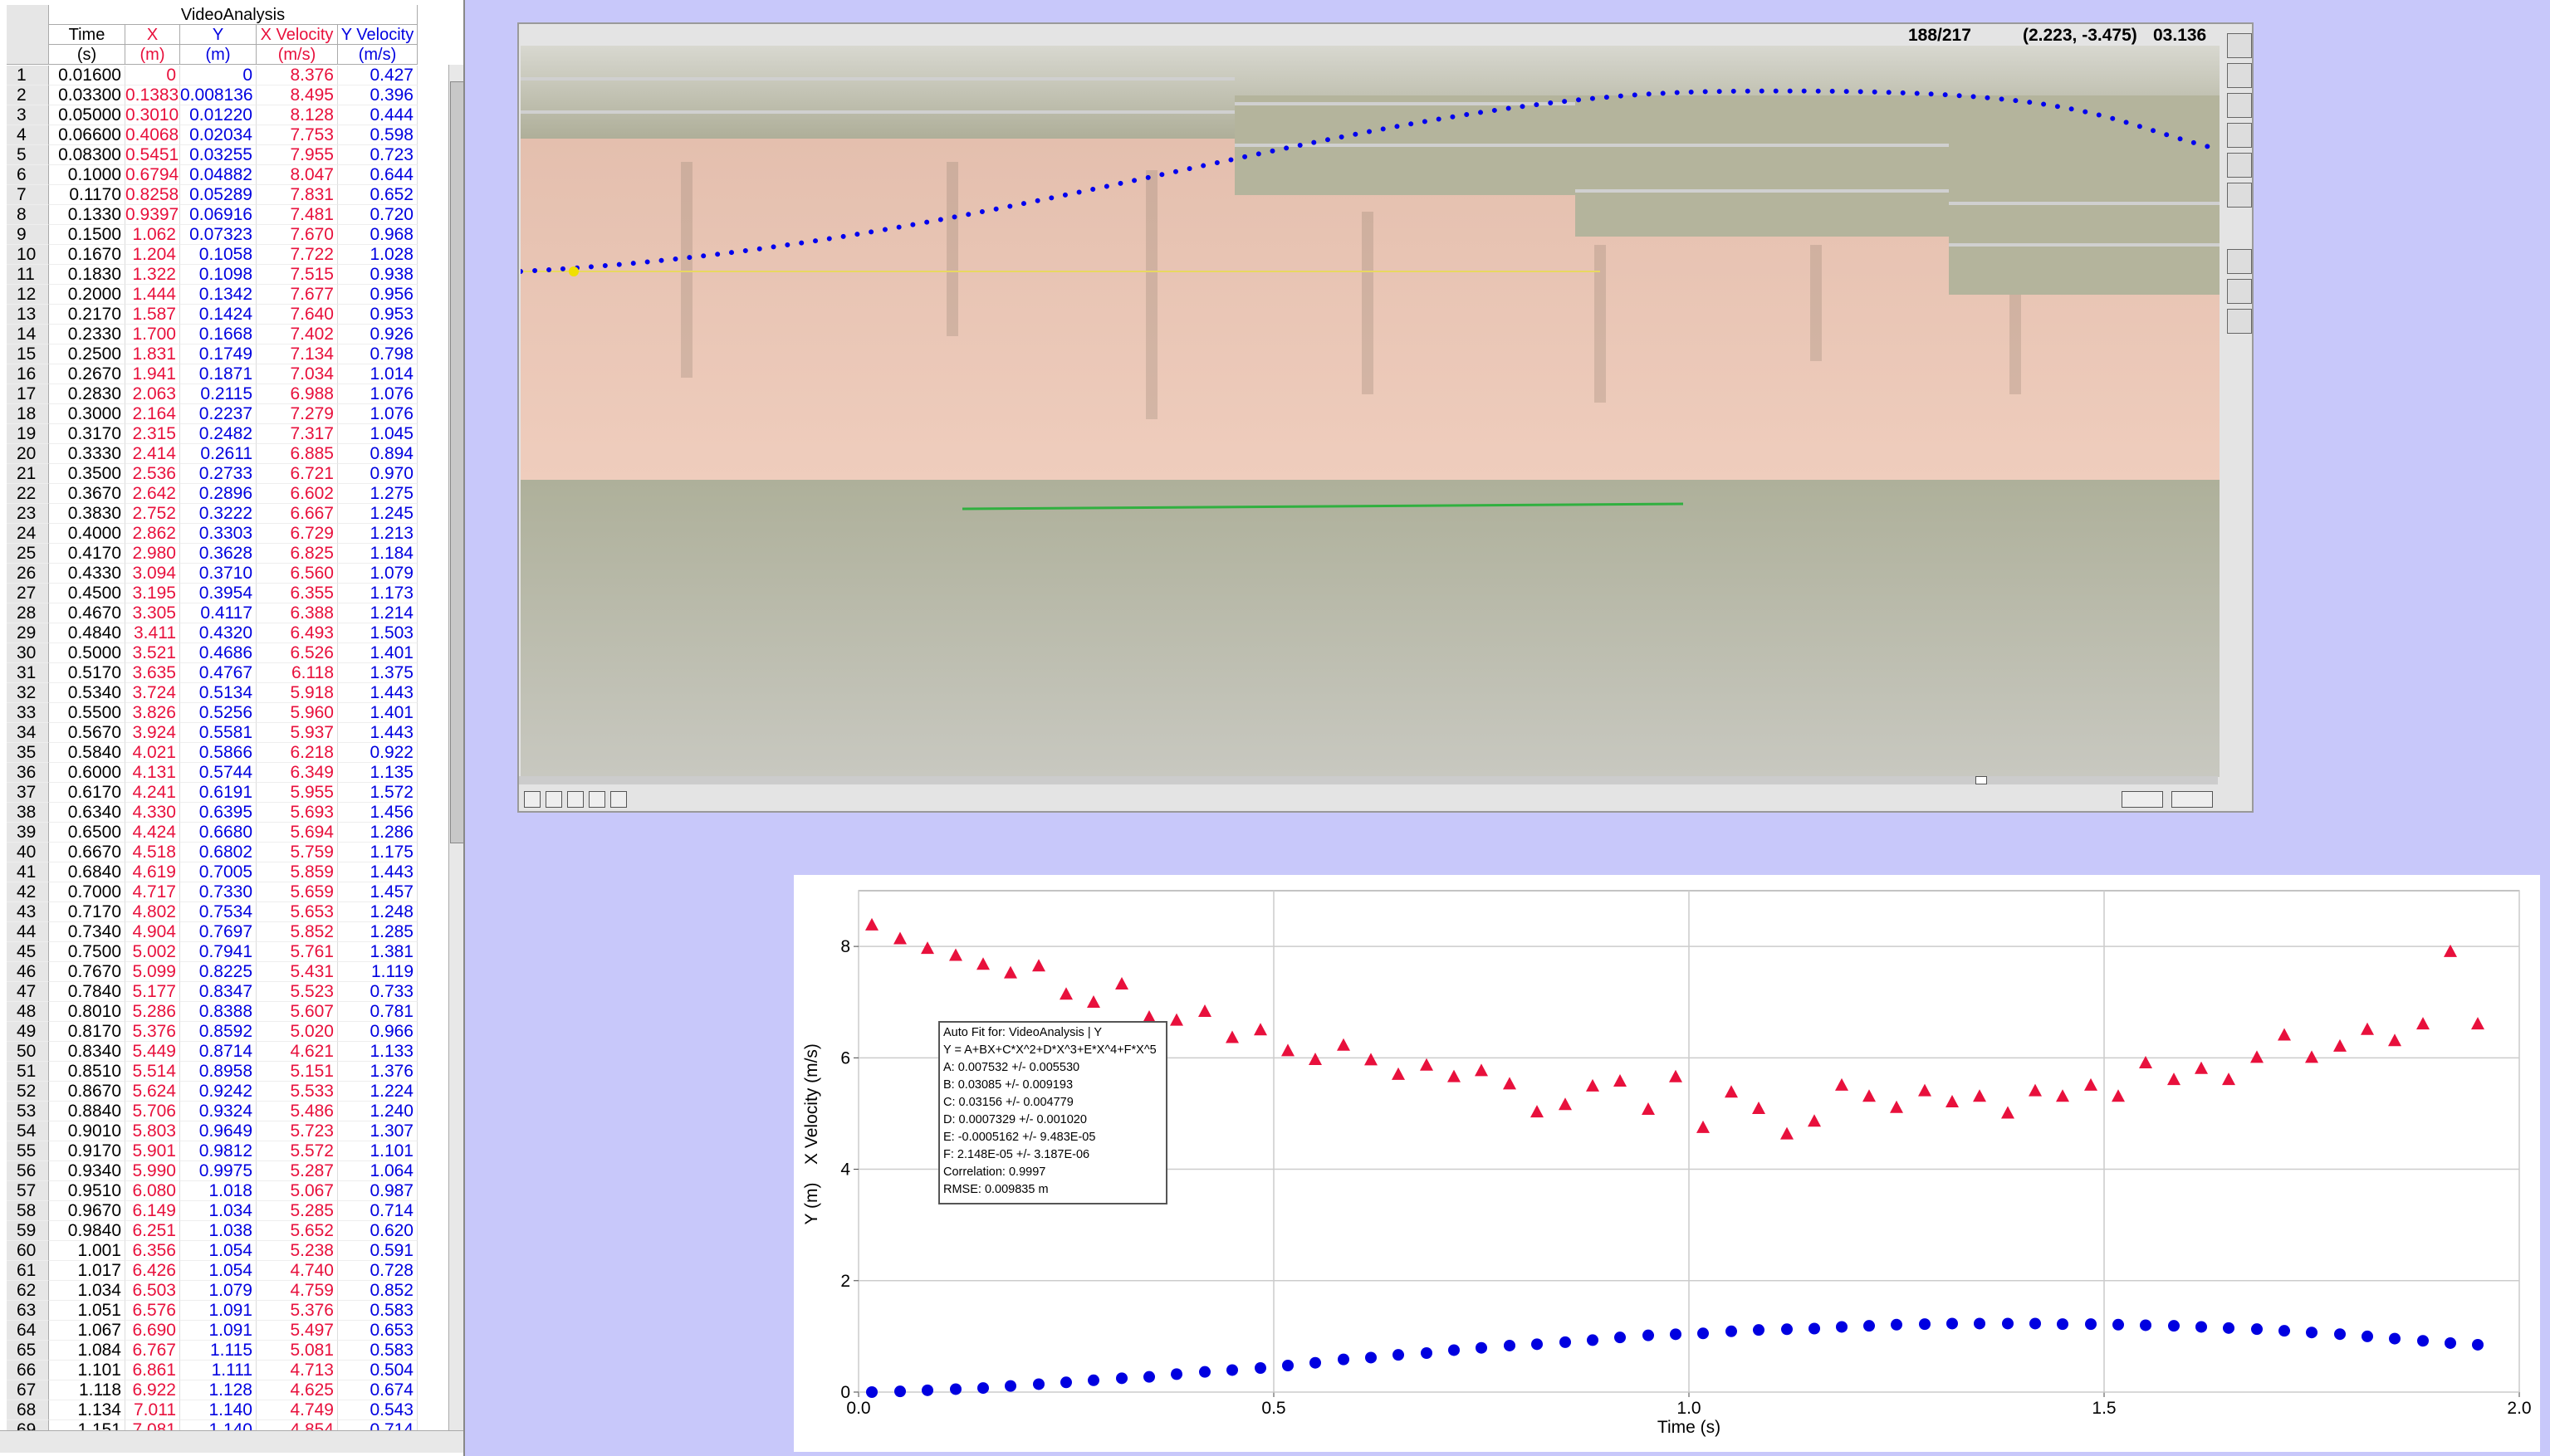 The image size is (2550, 1456). What do you see at coordinates (28, 713) in the screenshot?
I see `row-index: 33` at bounding box center [28, 713].